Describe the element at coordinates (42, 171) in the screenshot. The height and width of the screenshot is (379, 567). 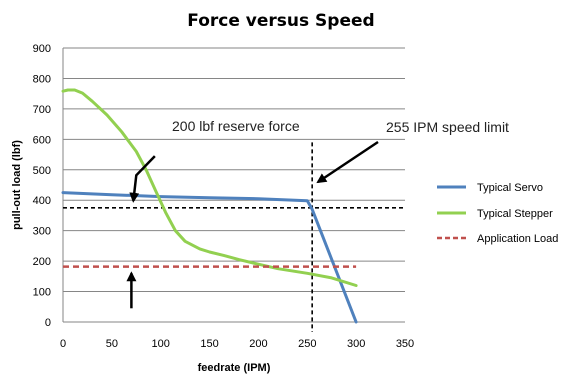
I see `y-tick-label: 500` at that location.